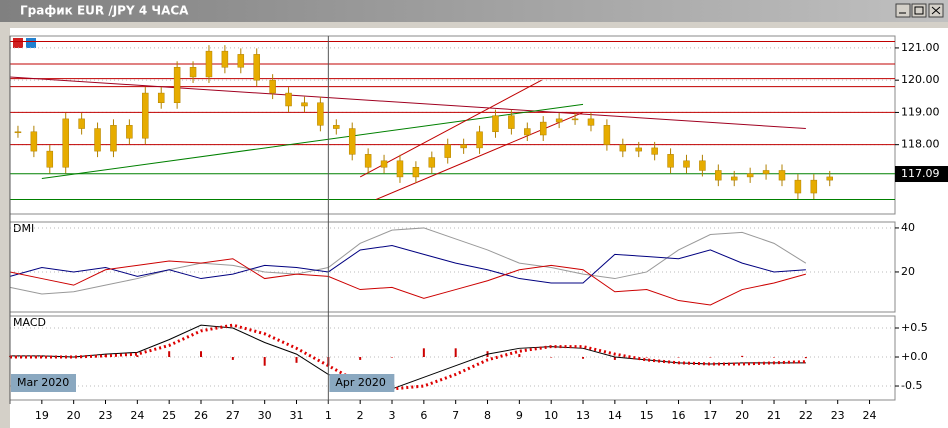 Image resolution: width=948 pixels, height=428 pixels. Describe the element at coordinates (18, 43) in the screenshot. I see `red-icon` at that location.